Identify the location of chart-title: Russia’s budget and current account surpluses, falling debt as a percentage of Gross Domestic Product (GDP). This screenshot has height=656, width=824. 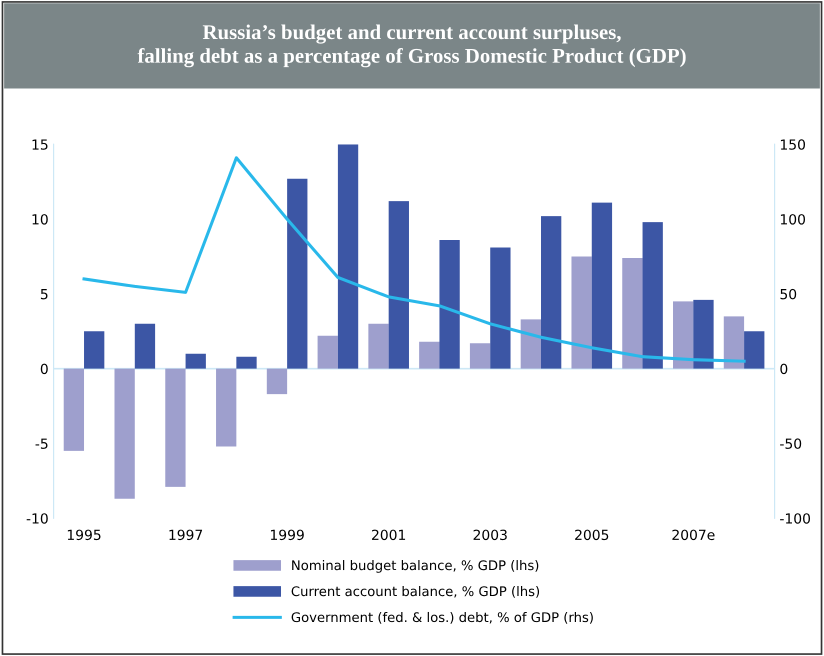
(412, 46).